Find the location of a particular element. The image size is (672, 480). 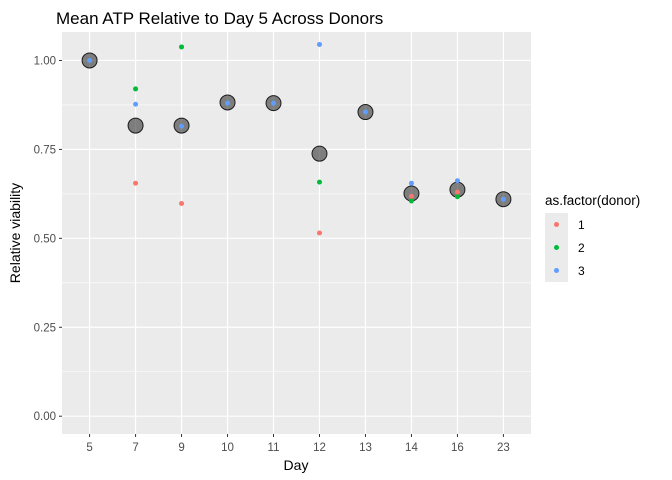

x-tick-label: 13 is located at coordinates (365, 448).